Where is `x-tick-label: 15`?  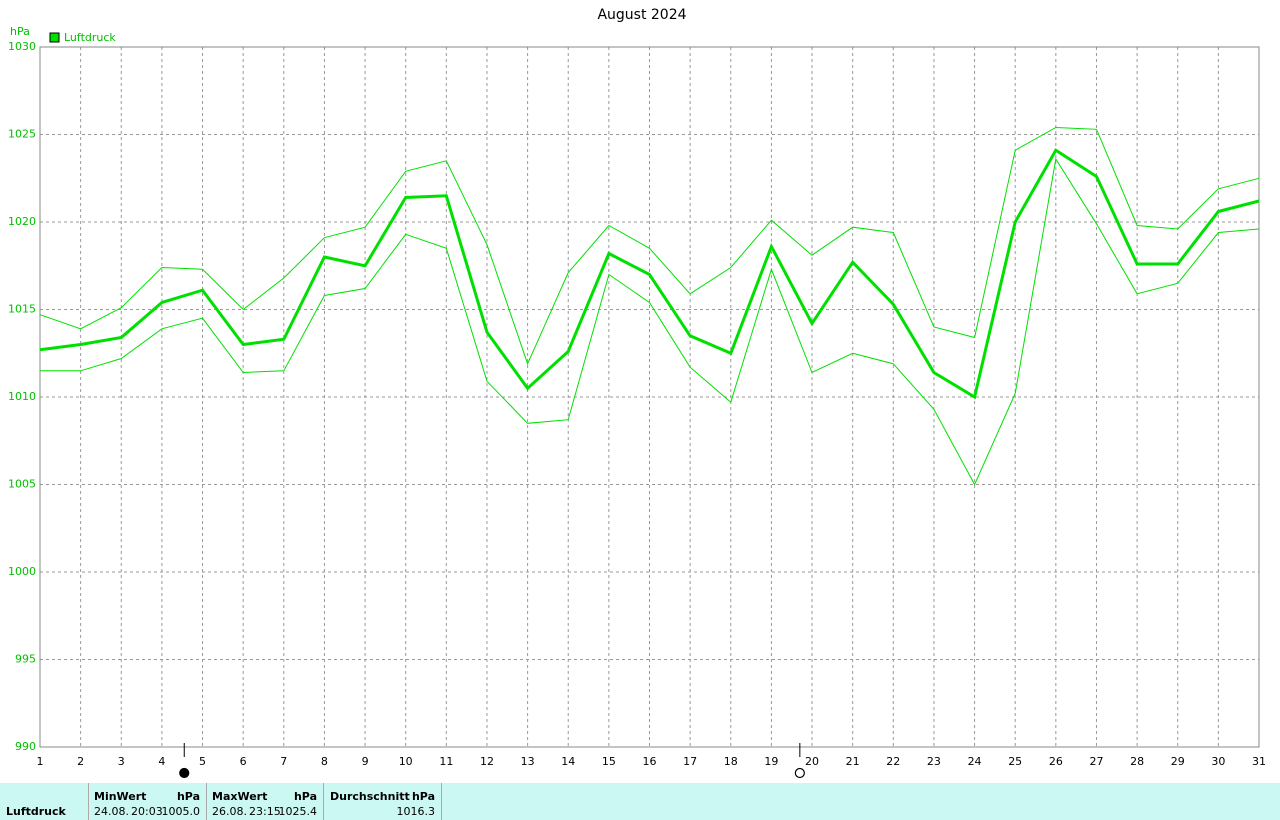
x-tick-label: 15 is located at coordinates (609, 761).